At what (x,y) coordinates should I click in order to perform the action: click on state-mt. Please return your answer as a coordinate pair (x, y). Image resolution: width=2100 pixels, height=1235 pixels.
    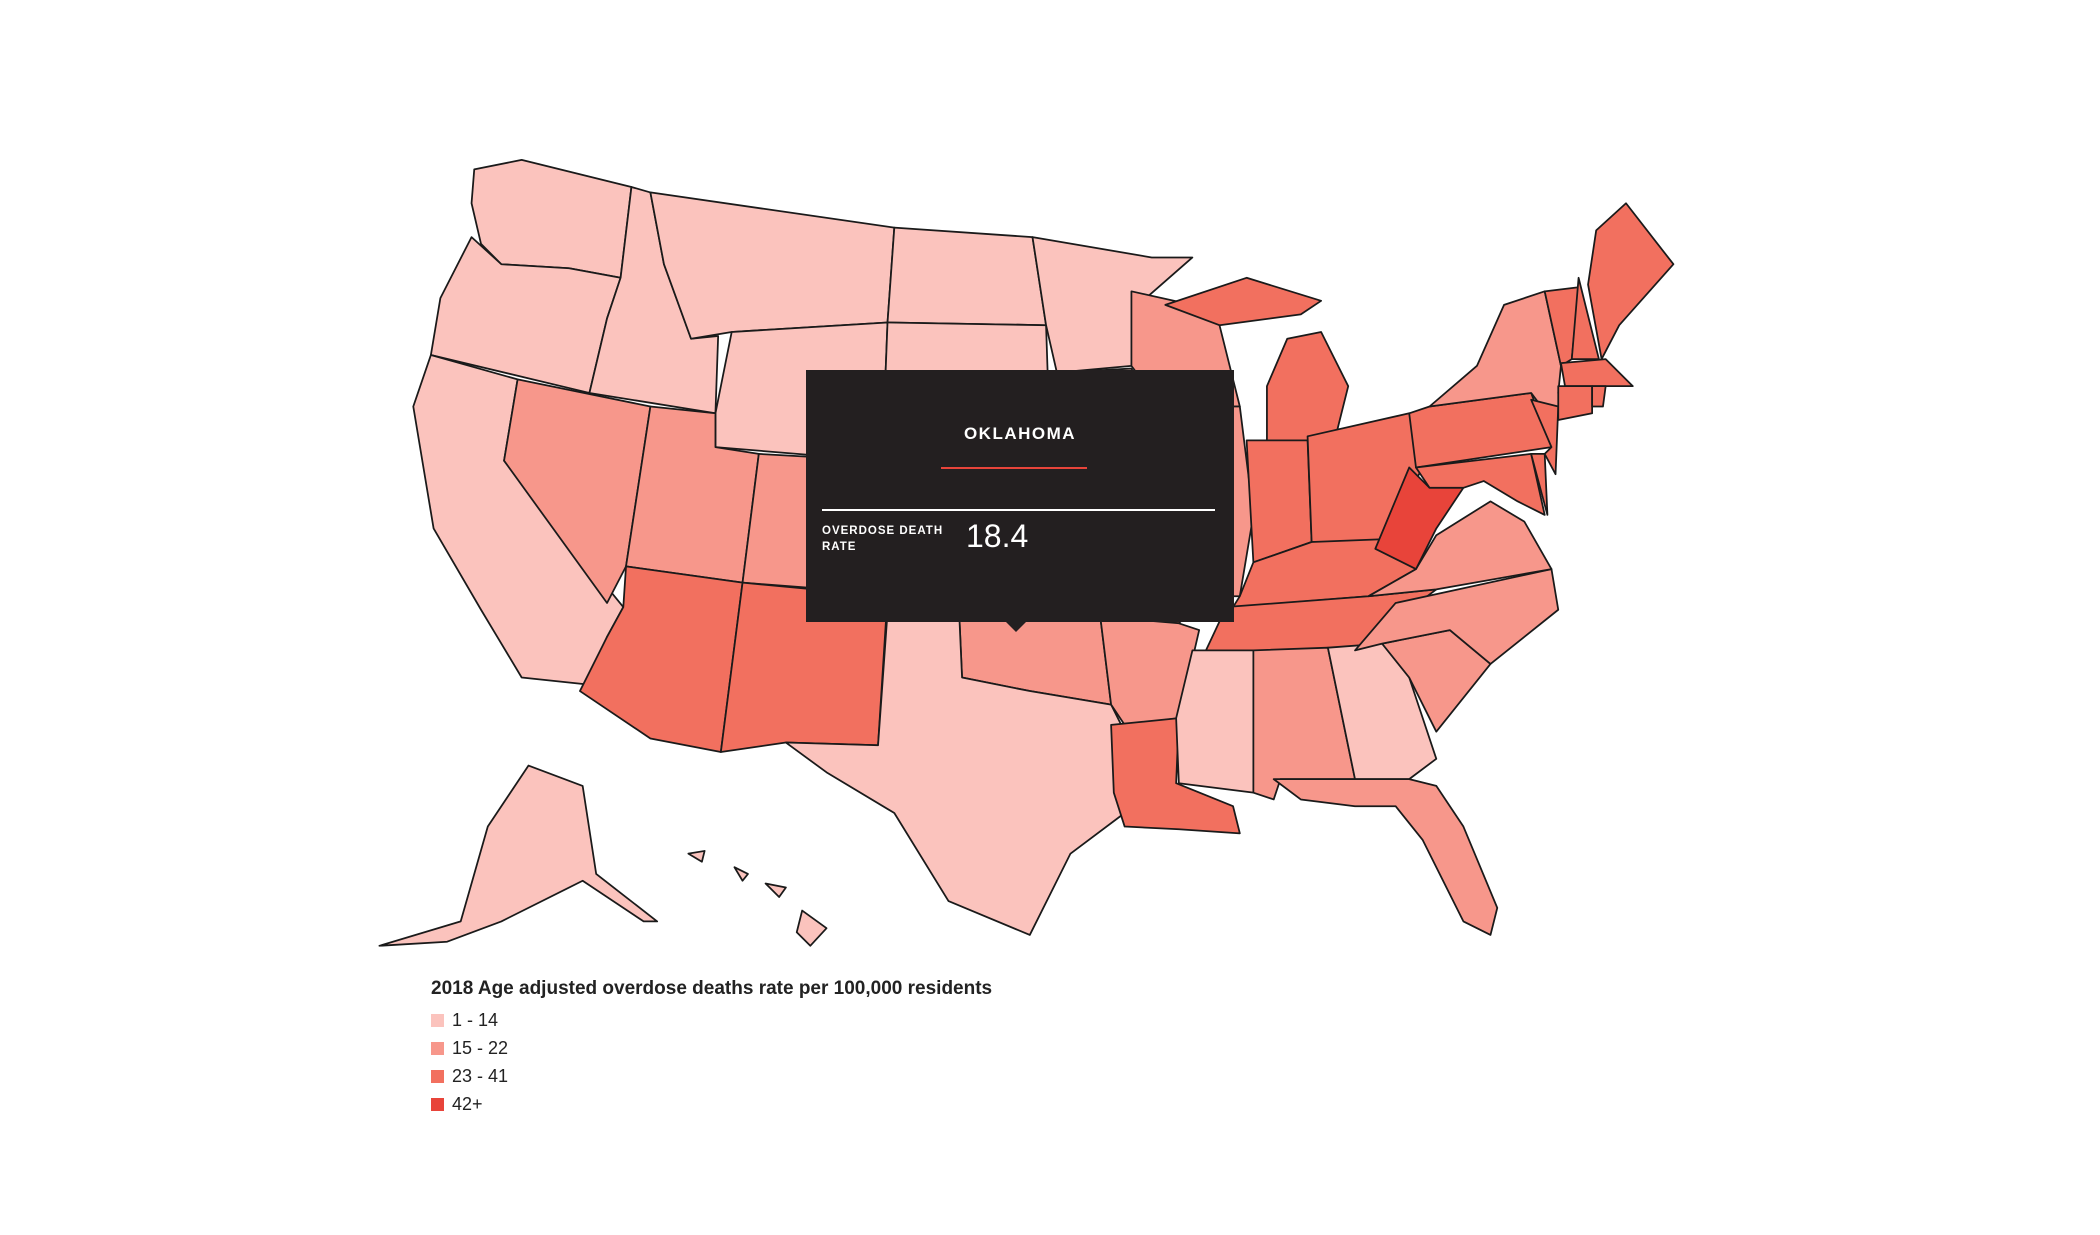
    Looking at the image, I should click on (772, 265).